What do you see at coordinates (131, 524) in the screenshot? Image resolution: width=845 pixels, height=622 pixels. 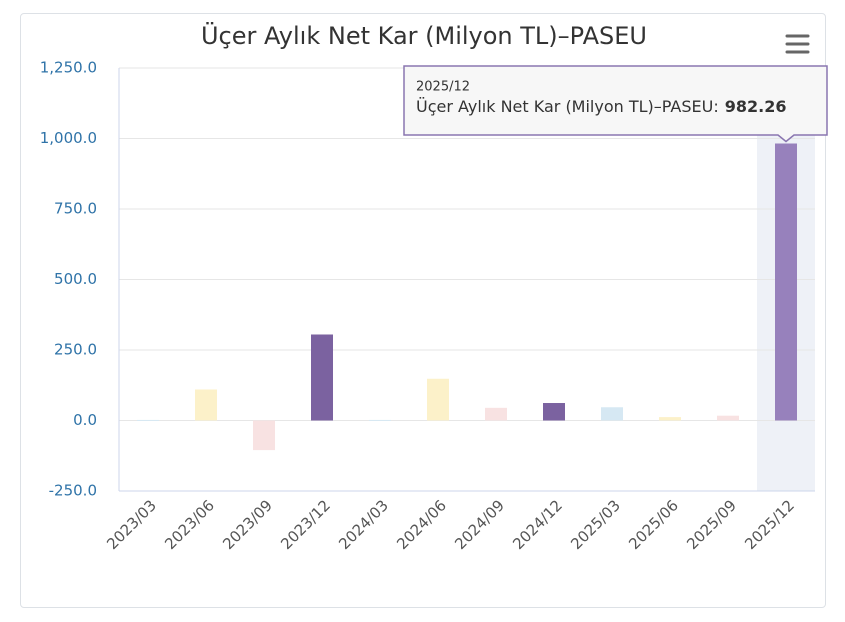 I see `x-tick-label: 2023/03` at bounding box center [131, 524].